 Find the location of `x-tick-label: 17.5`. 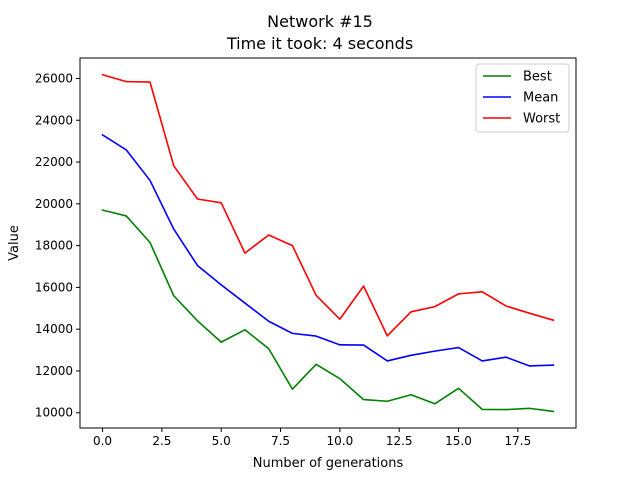

x-tick-label: 17.5 is located at coordinates (517, 441).